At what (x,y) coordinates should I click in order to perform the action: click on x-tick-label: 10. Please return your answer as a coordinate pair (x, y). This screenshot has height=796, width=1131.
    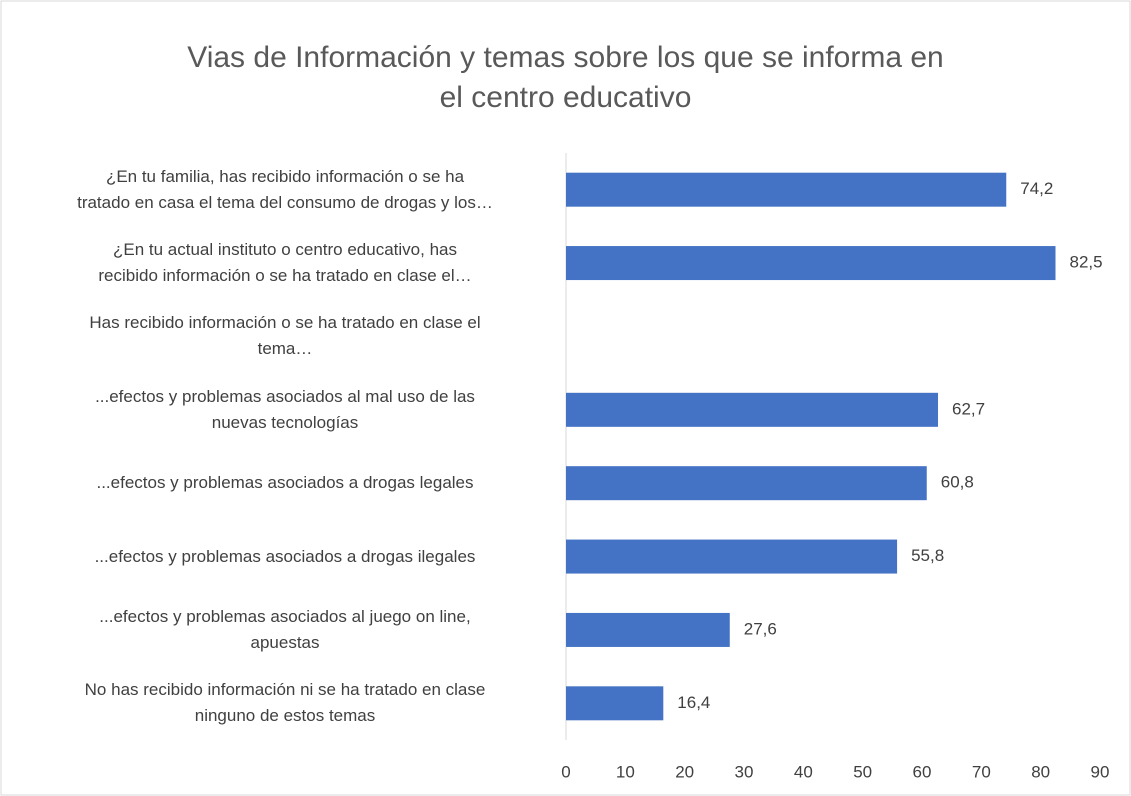
    Looking at the image, I should click on (625, 771).